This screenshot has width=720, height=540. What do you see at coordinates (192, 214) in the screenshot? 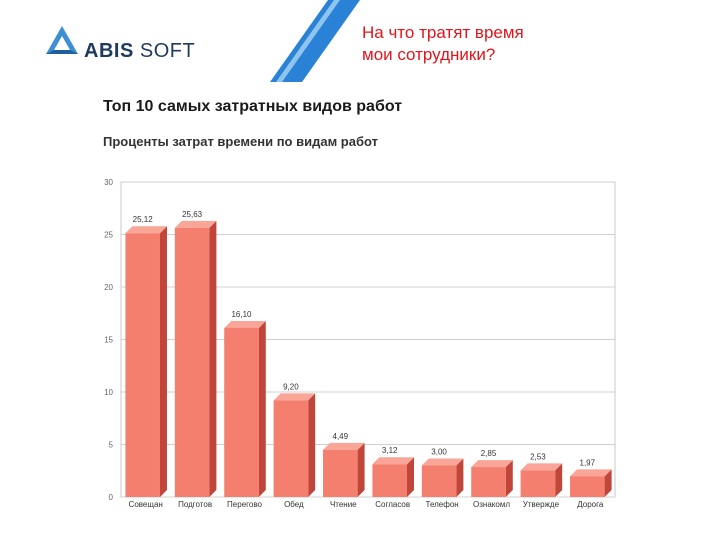
I see `data-label: 25,63` at bounding box center [192, 214].